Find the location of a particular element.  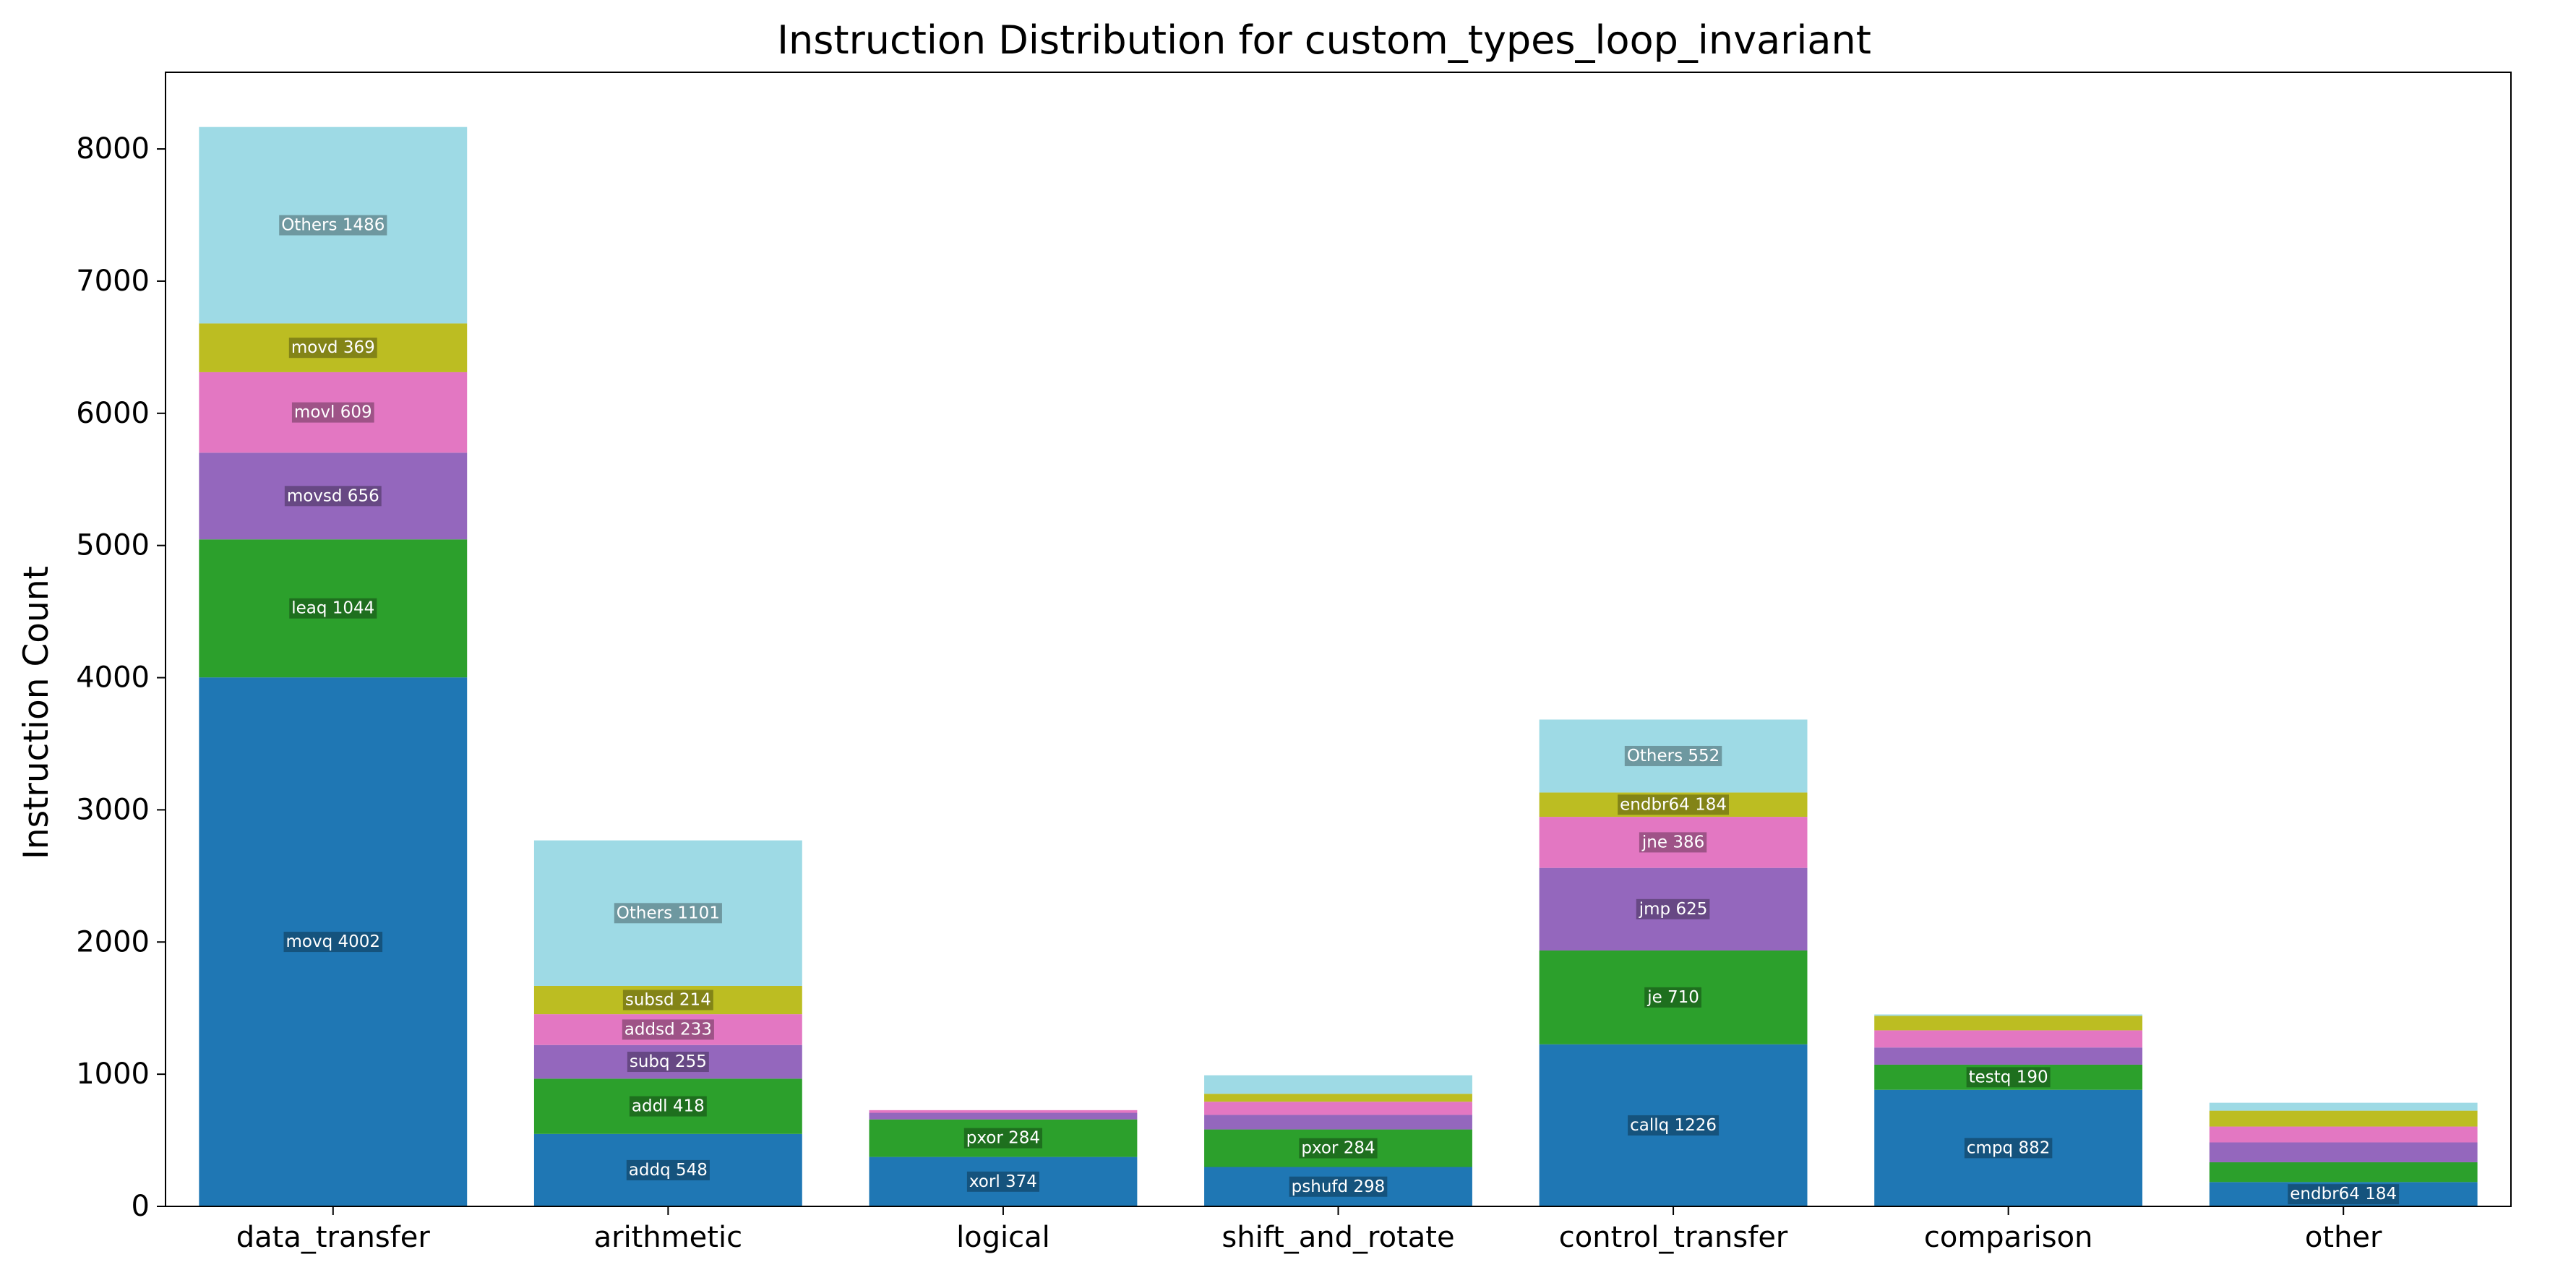

segment-label-arithmetic-1: addl 418 is located at coordinates (668, 1106).